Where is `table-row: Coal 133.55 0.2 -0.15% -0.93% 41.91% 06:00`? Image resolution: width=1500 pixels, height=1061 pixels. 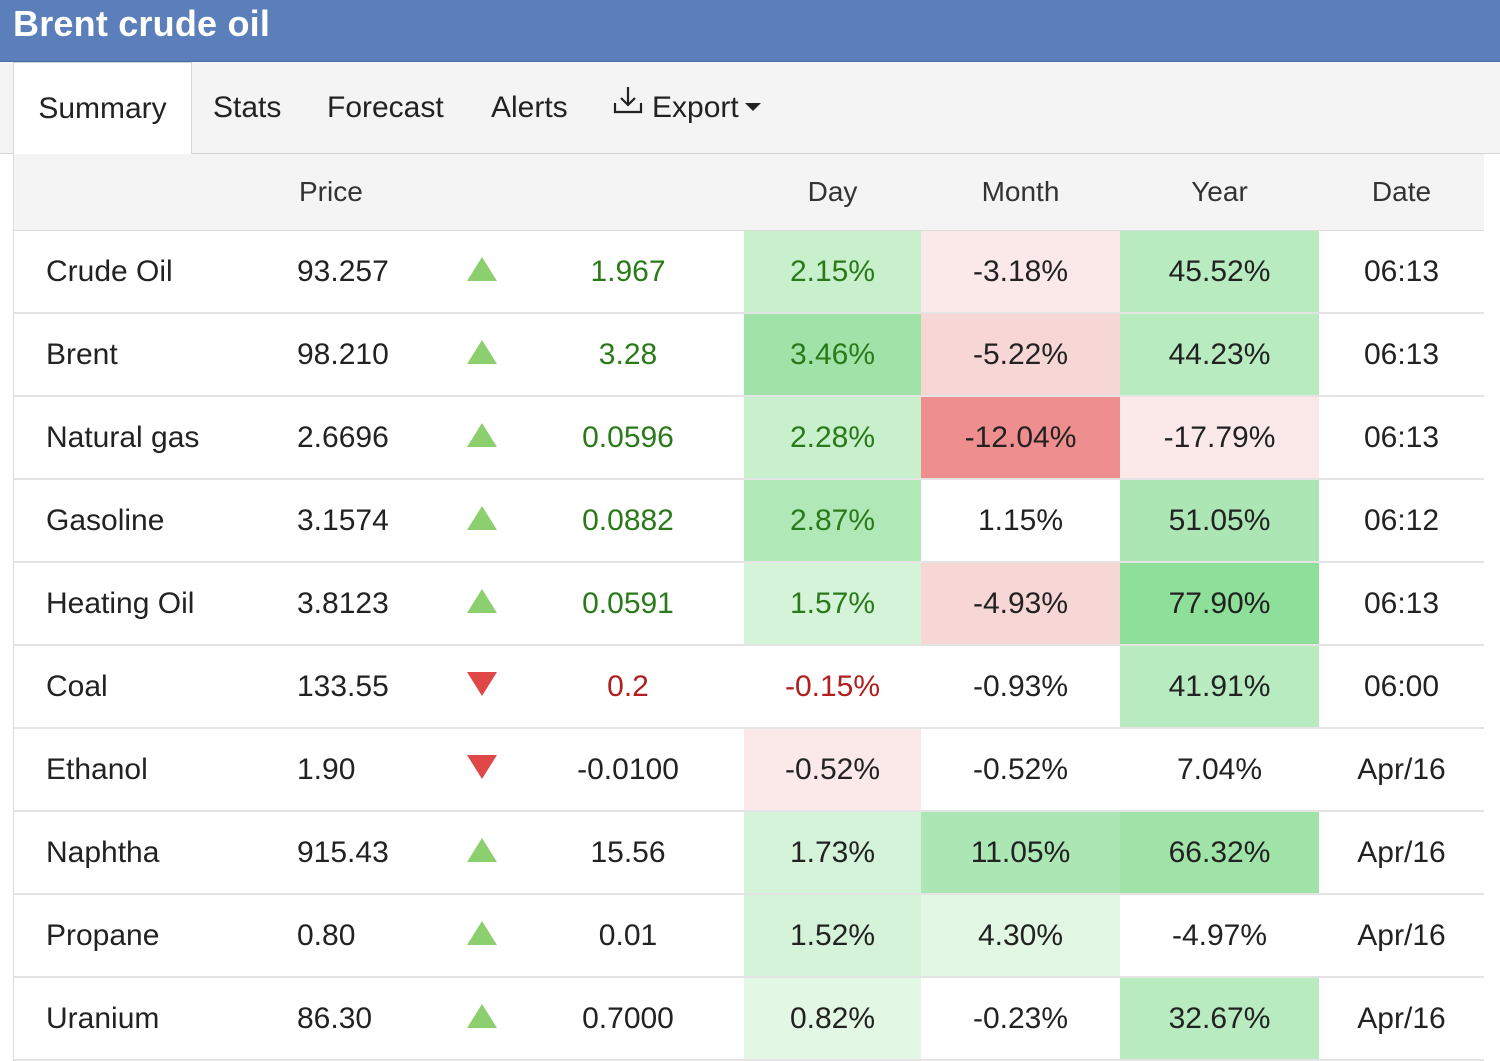 table-row: Coal 133.55 0.2 -0.15% -0.93% 41.91% 06:00 is located at coordinates (749, 687).